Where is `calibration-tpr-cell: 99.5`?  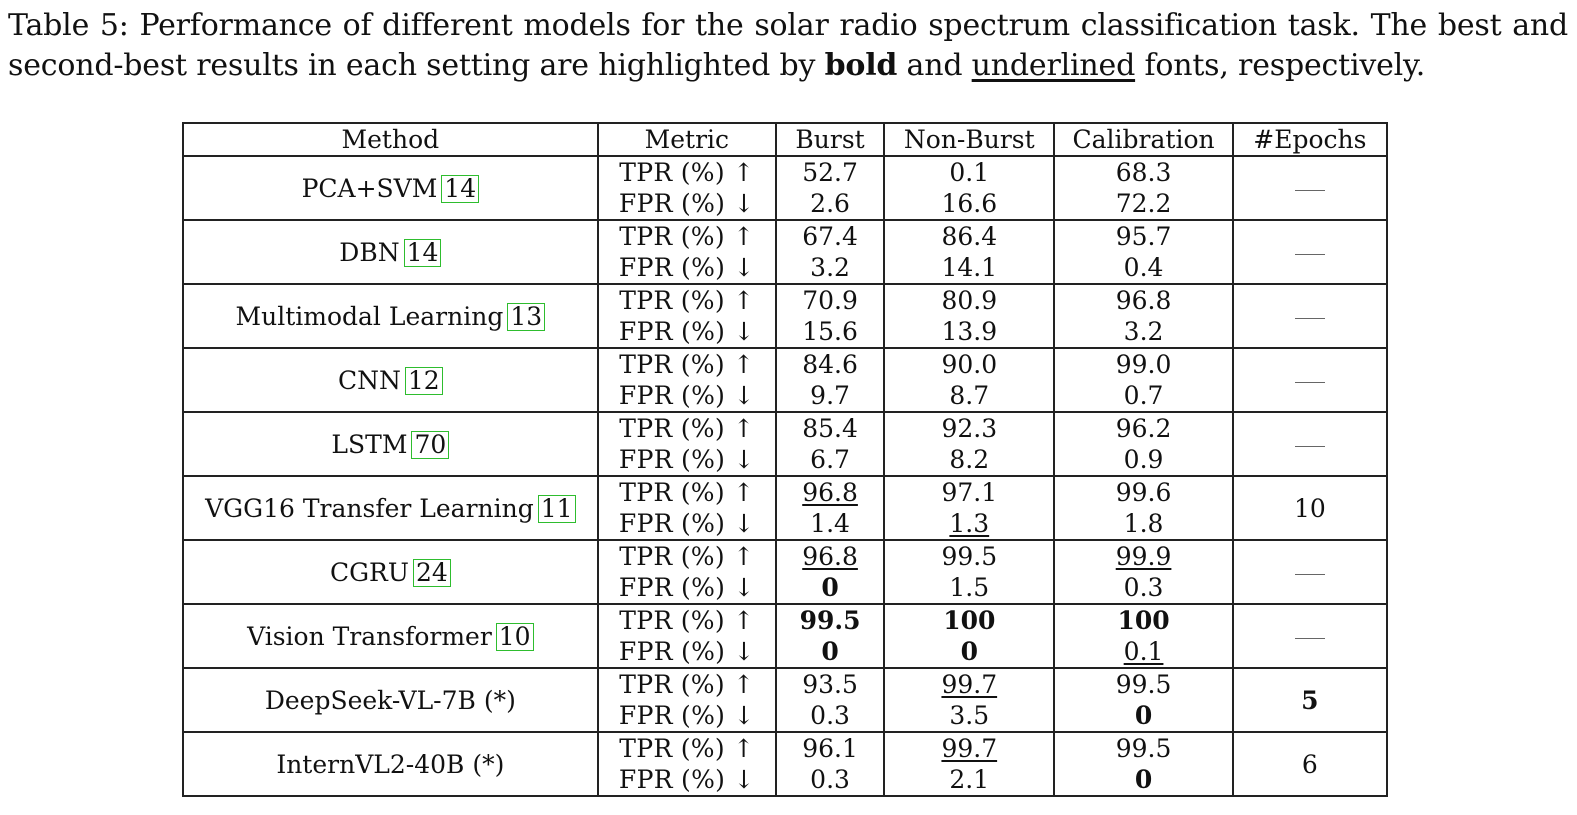 calibration-tpr-cell: 99.5 is located at coordinates (1143, 747).